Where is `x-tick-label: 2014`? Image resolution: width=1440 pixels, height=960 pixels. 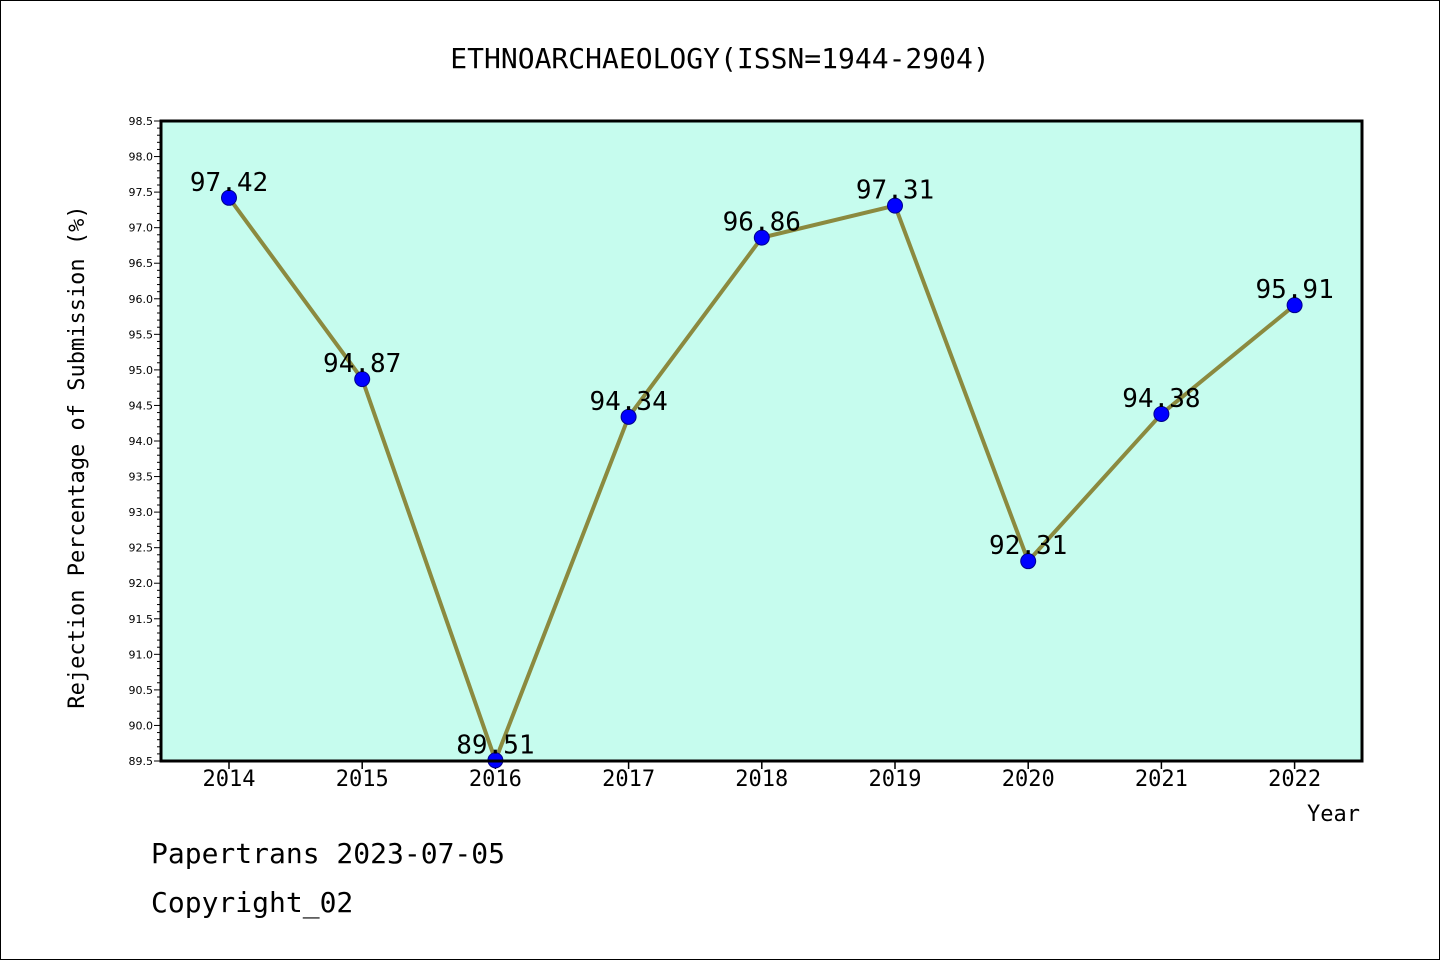 x-tick-label: 2014 is located at coordinates (229, 779).